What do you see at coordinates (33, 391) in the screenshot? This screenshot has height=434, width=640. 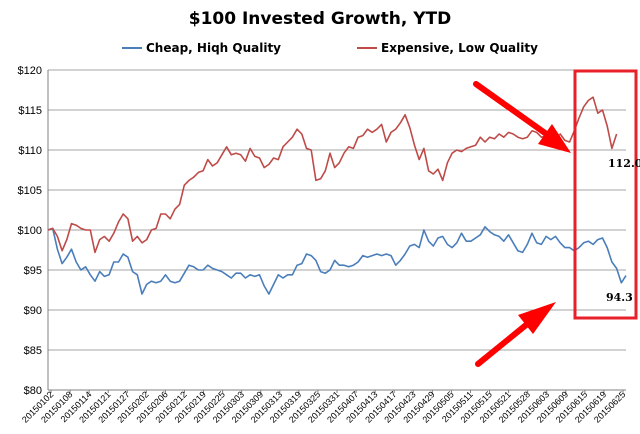 I see `y-tick-label: $80` at bounding box center [33, 391].